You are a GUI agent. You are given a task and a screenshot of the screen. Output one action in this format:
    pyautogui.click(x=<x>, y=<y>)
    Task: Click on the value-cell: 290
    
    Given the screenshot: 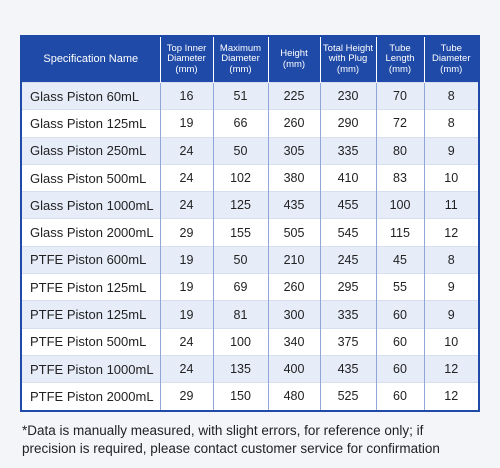 What is the action you would take?
    pyautogui.click(x=347, y=123)
    